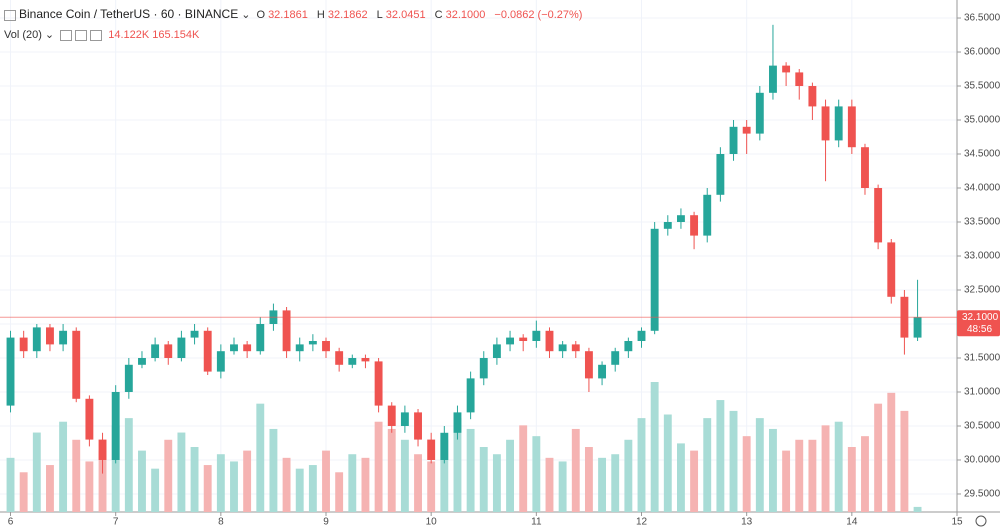 The width and height of the screenshot is (1000, 531). What do you see at coordinates (221, 522) in the screenshot?
I see `x-tick-label: 8` at bounding box center [221, 522].